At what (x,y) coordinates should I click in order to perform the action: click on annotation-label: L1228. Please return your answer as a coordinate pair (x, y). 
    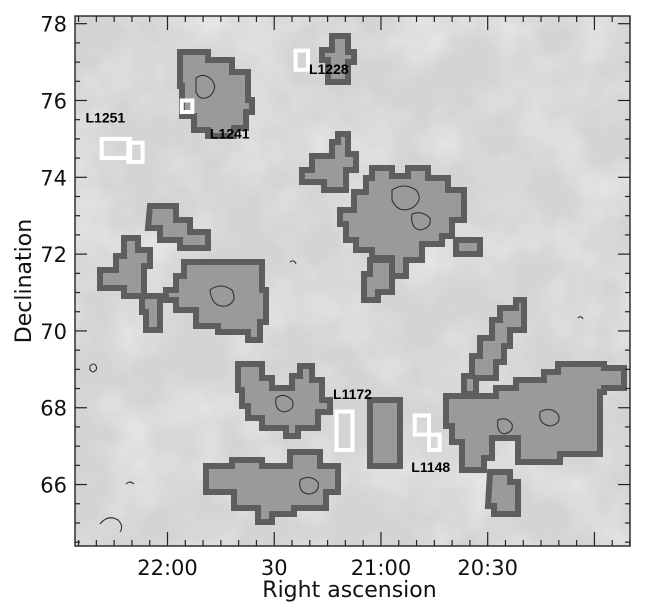
    Looking at the image, I should click on (329, 69).